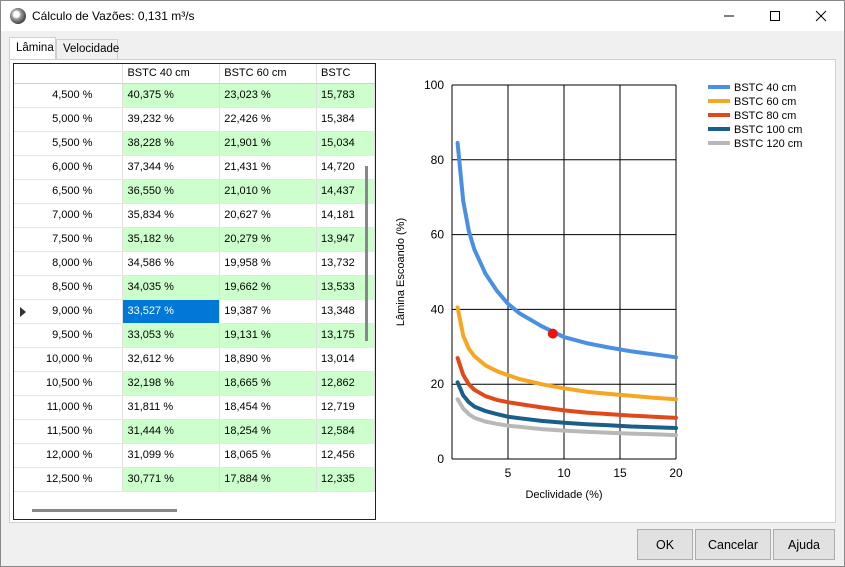 Image resolution: width=845 pixels, height=567 pixels. What do you see at coordinates (268, 263) in the screenshot?
I see `cell-bstc-60: 19,958 %` at bounding box center [268, 263].